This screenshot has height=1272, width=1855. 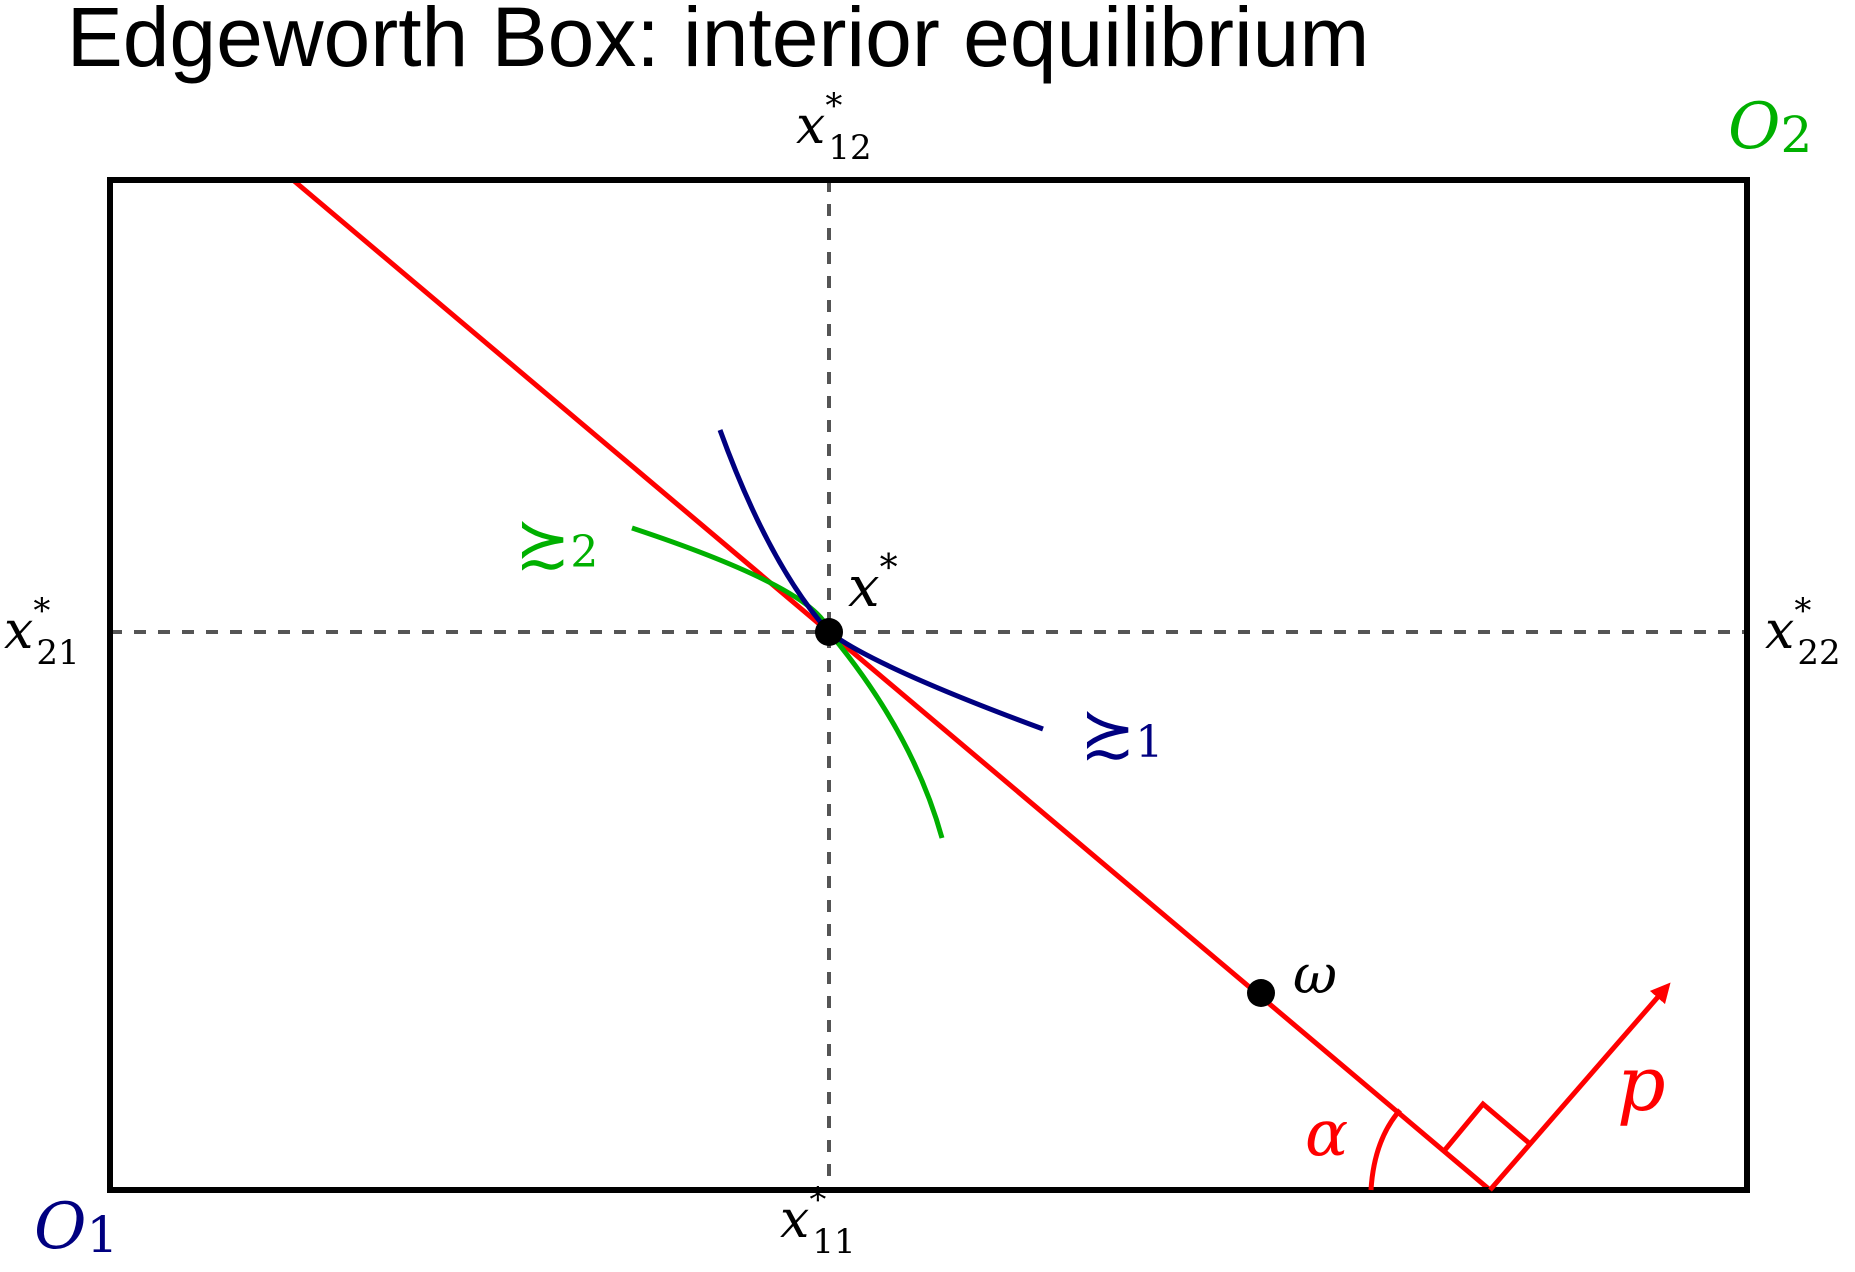 What do you see at coordinates (1326, 1134) in the screenshot?
I see `angle-alpha-label: α` at bounding box center [1326, 1134].